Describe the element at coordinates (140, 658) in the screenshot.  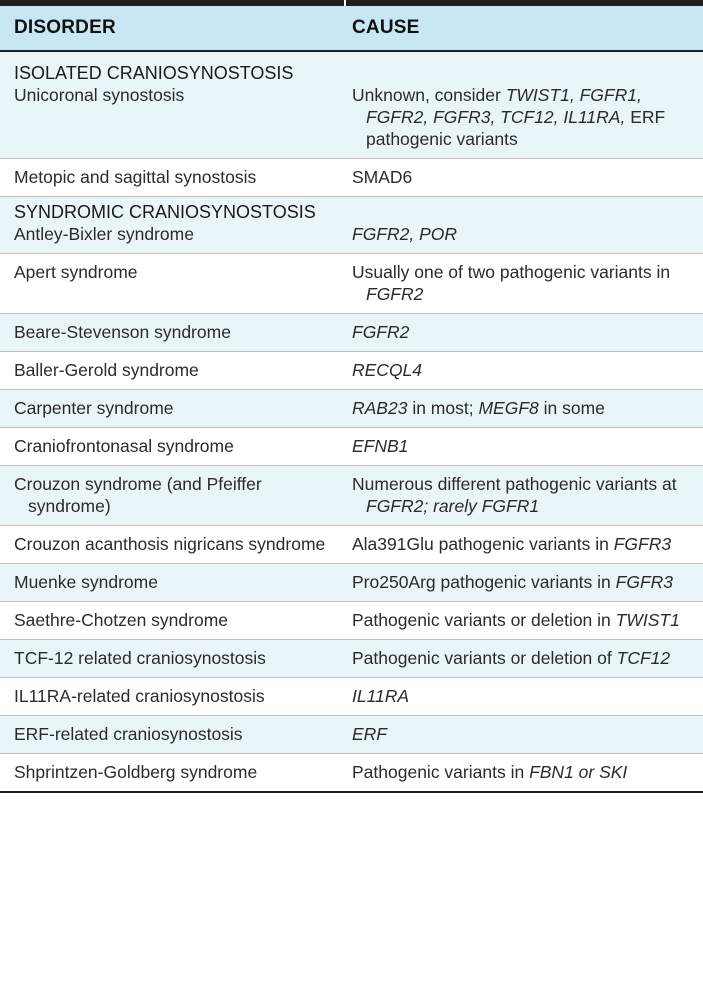
I see `disorder-cell: TCF-12 related craniosynostosis` at that location.